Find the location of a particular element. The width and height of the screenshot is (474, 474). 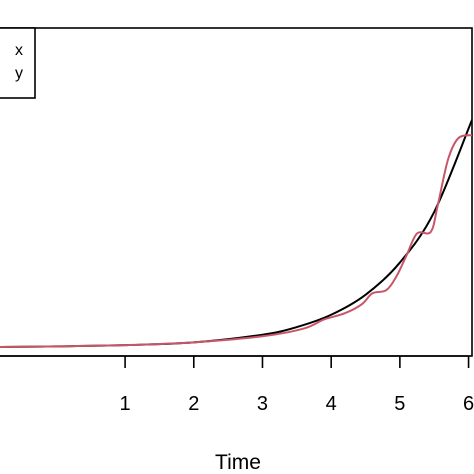

x-tick-label: 4 is located at coordinates (331, 404).